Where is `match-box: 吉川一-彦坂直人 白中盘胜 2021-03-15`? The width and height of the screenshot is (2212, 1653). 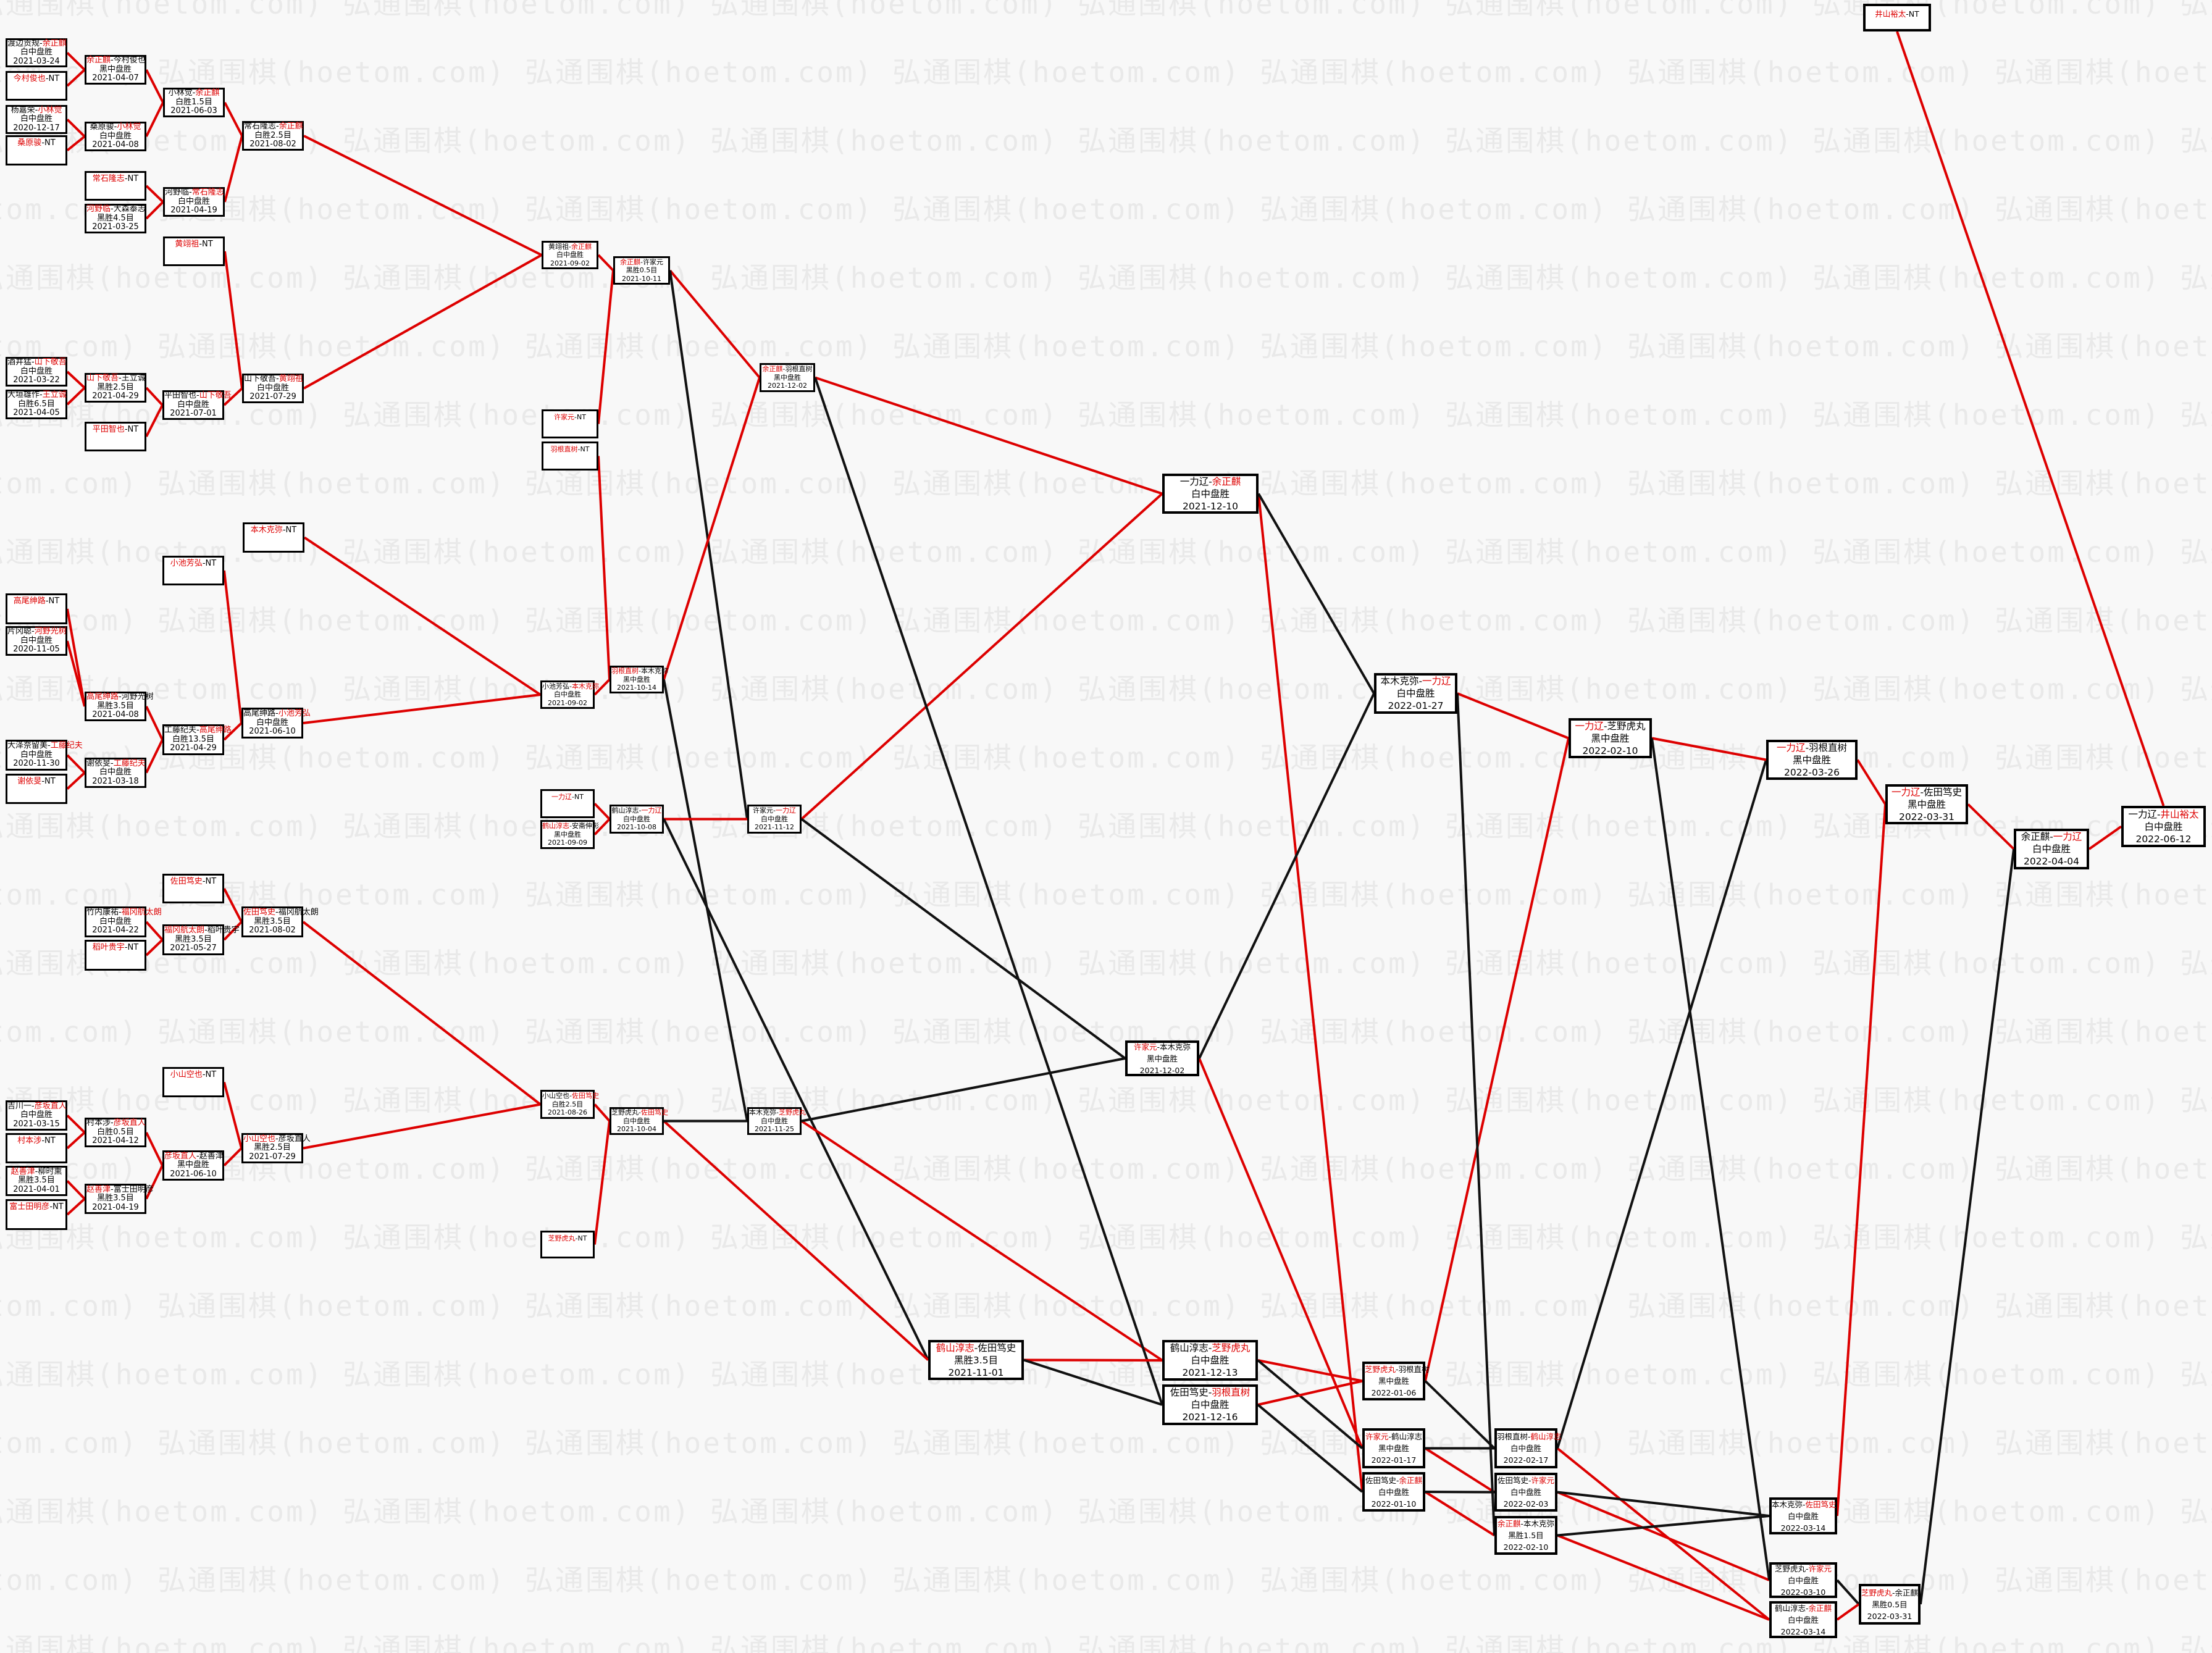 match-box: 吉川一-彦坂直人 白中盘胜 2021-03-15 is located at coordinates (36, 1115).